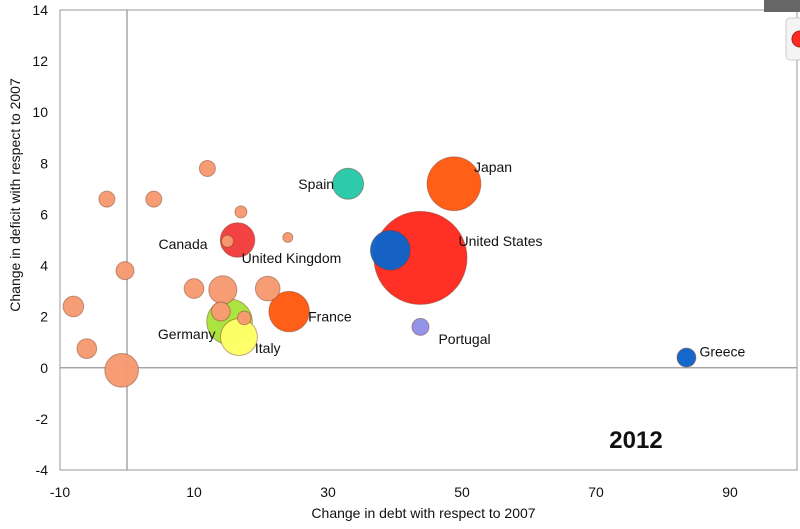 Image resolution: width=800 pixels, height=529 pixels. Describe the element at coordinates (493, 167) in the screenshot. I see `label-japan: Japan` at that location.